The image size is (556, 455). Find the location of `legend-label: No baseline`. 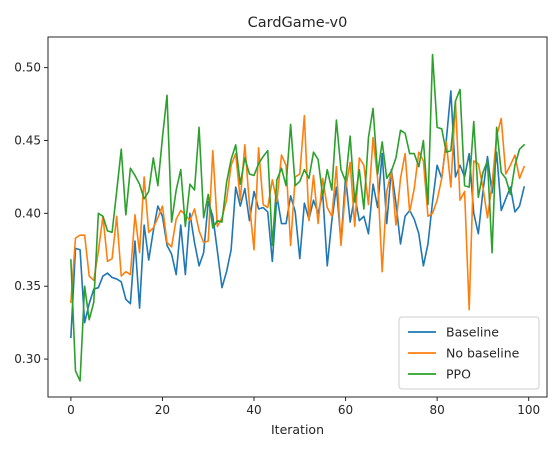

legend-label: No baseline is located at coordinates (483, 353).